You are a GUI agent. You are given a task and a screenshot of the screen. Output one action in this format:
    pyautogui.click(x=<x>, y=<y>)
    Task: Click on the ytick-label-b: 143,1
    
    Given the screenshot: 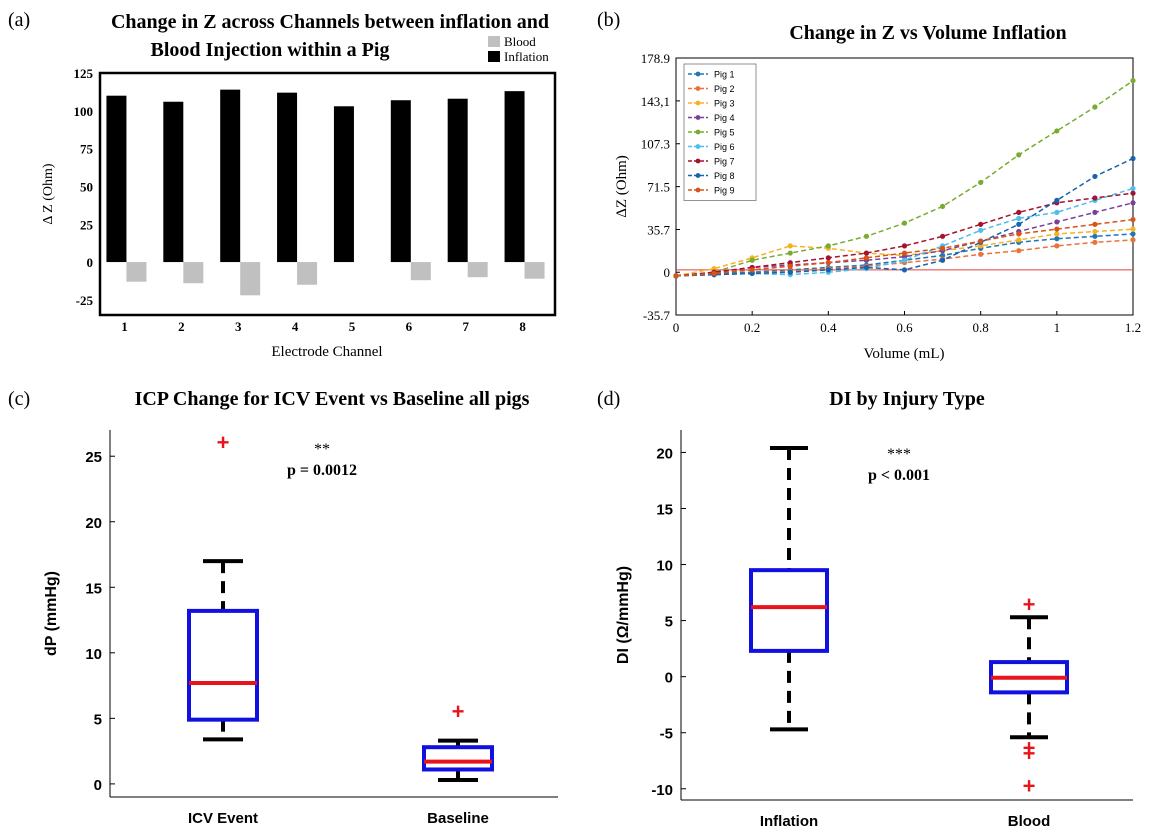 What is the action you would take?
    pyautogui.click(x=655, y=101)
    